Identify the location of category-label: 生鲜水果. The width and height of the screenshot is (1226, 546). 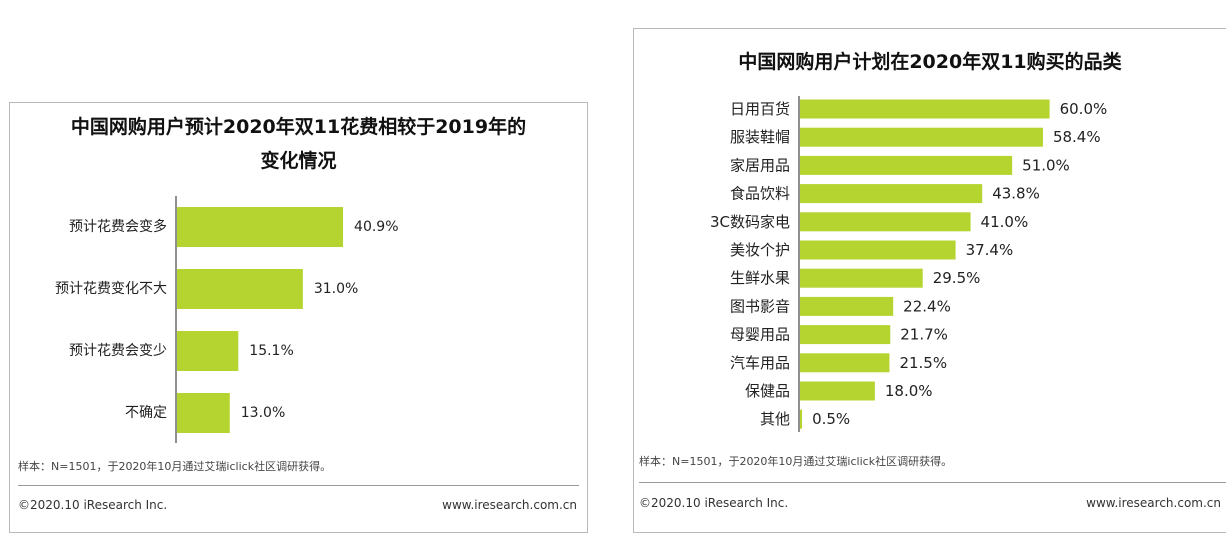
(760, 278).